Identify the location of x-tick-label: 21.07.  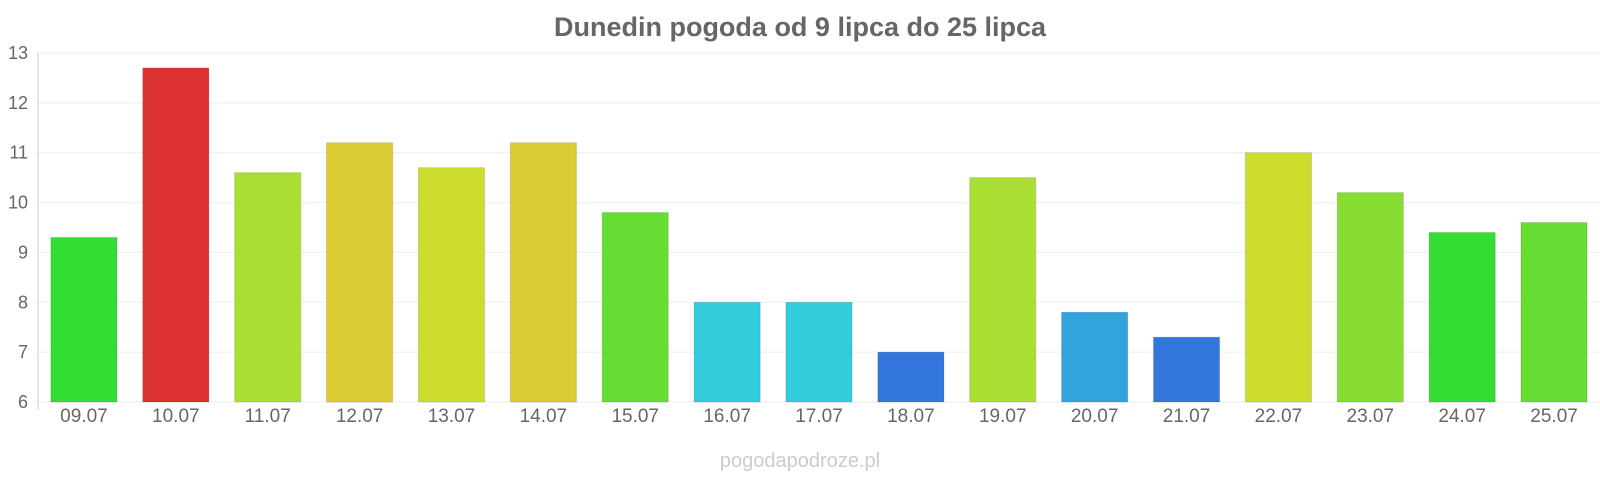
(1187, 416).